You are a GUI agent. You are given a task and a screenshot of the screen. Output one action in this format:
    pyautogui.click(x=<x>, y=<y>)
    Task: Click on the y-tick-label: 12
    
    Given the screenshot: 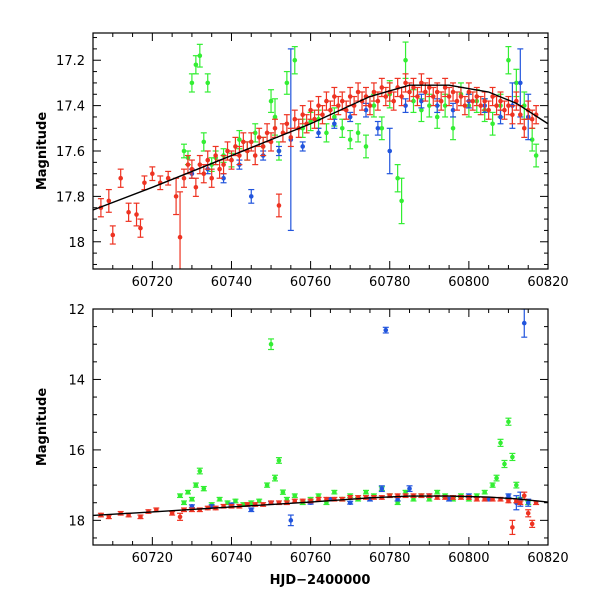 What is the action you would take?
    pyautogui.click(x=76, y=310)
    